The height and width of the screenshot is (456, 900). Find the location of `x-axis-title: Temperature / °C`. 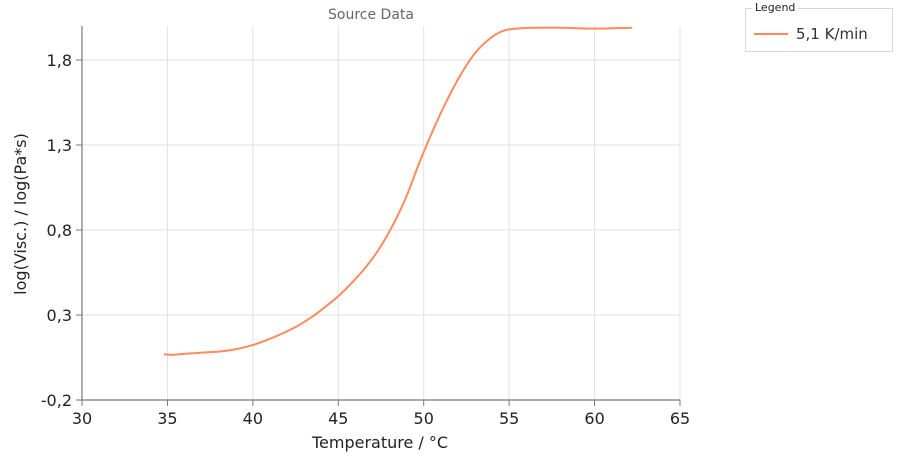

x-axis-title: Temperature / °C is located at coordinates (379, 442).